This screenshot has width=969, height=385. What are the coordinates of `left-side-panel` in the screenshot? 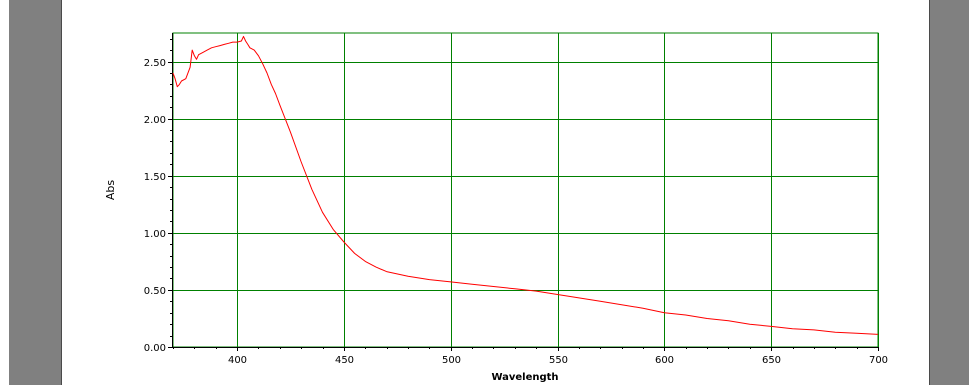 It's located at (35, 192).